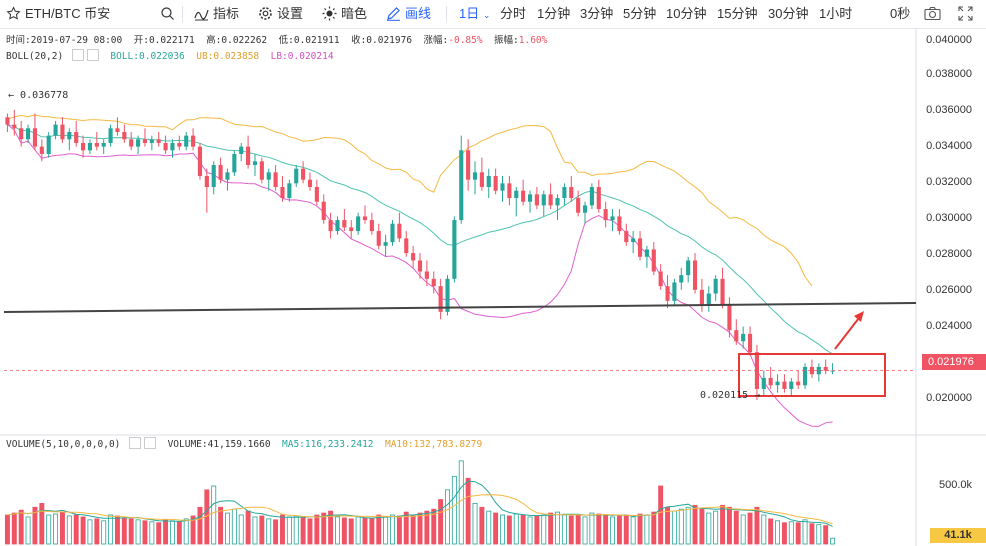 Image resolution: width=986 pixels, height=546 pixels. I want to click on search-icon, so click(167, 11).